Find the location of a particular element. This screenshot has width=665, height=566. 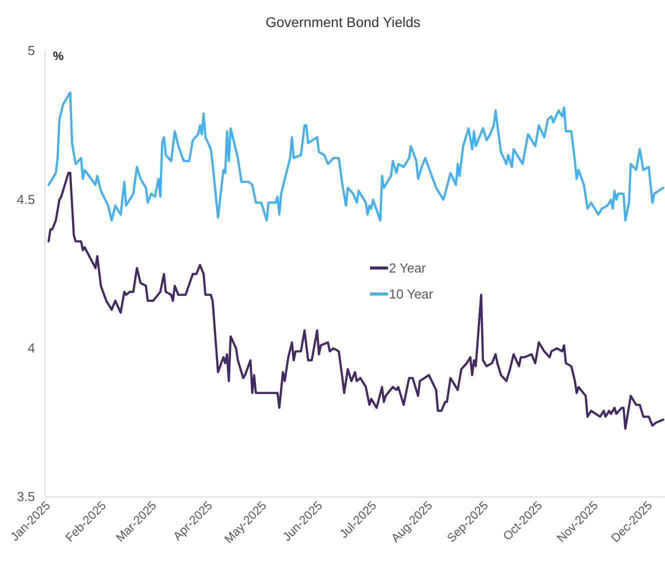

y-axis-title: % is located at coordinates (58, 56).